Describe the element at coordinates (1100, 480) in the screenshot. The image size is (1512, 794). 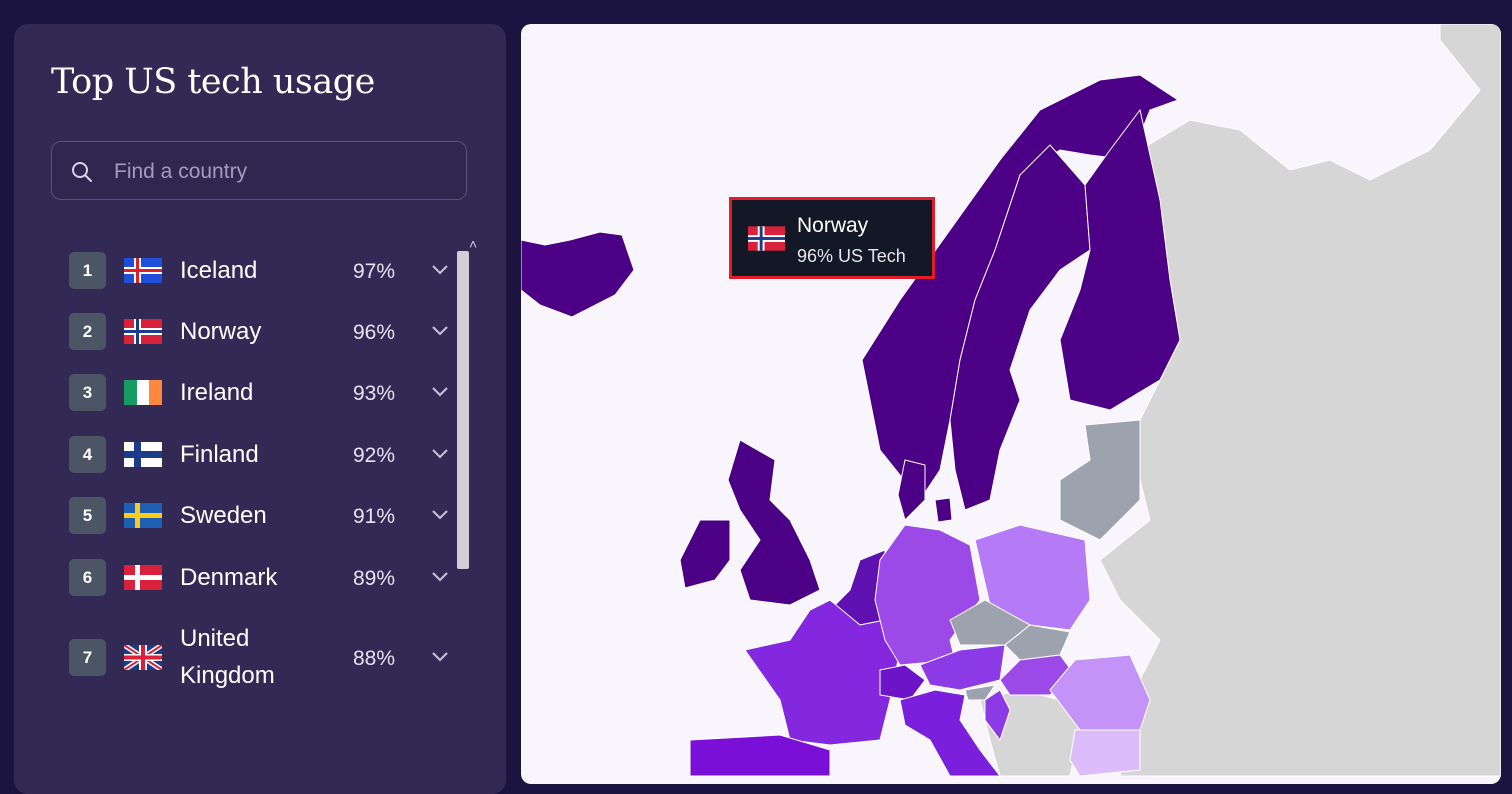
I see `region-baltics` at that location.